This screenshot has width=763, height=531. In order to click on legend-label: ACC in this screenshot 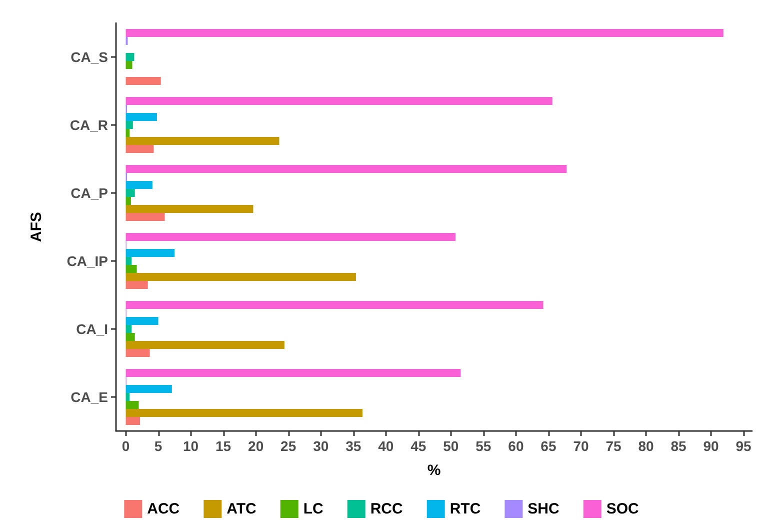, I will do `click(163, 509)`.